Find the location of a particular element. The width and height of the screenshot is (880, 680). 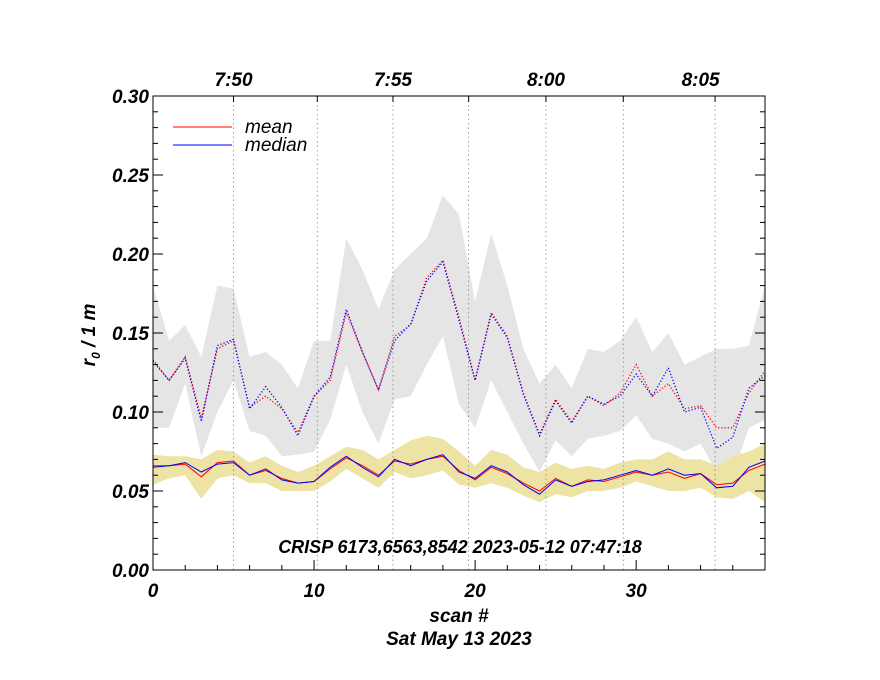

x-tick-label: 0 is located at coordinates (153, 591).